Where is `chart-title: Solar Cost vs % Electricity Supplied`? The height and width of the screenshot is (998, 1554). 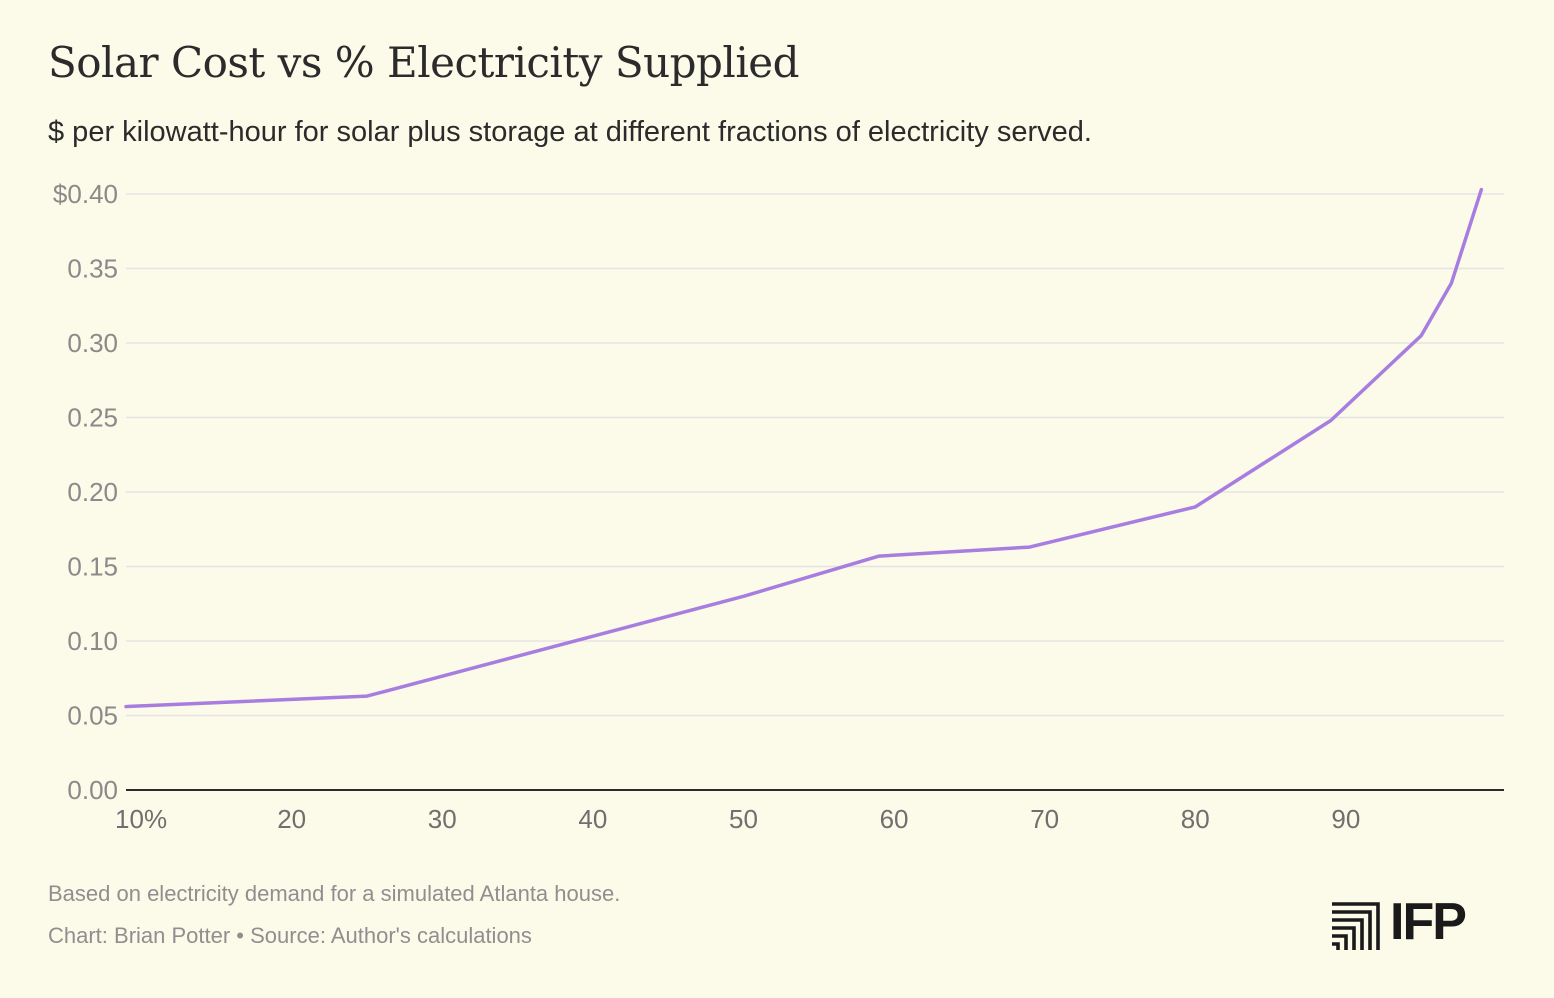 chart-title: Solar Cost vs % Electricity Supplied is located at coordinates (424, 62).